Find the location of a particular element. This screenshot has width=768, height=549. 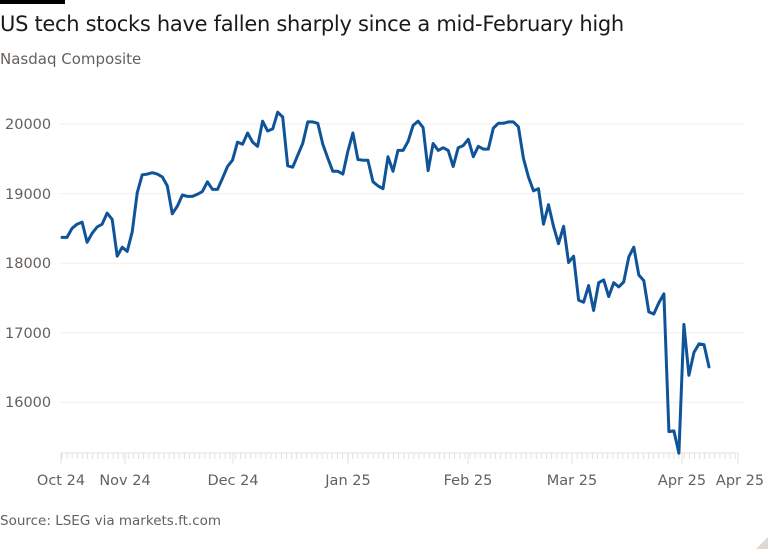

brand-bar is located at coordinates (32, 2).